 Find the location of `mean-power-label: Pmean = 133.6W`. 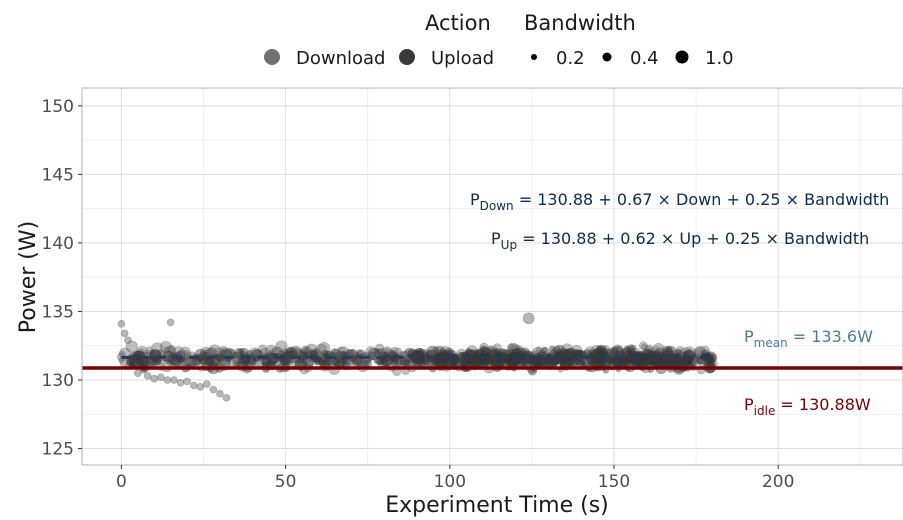

mean-power-label: Pmean = 133.6W is located at coordinates (808, 338).